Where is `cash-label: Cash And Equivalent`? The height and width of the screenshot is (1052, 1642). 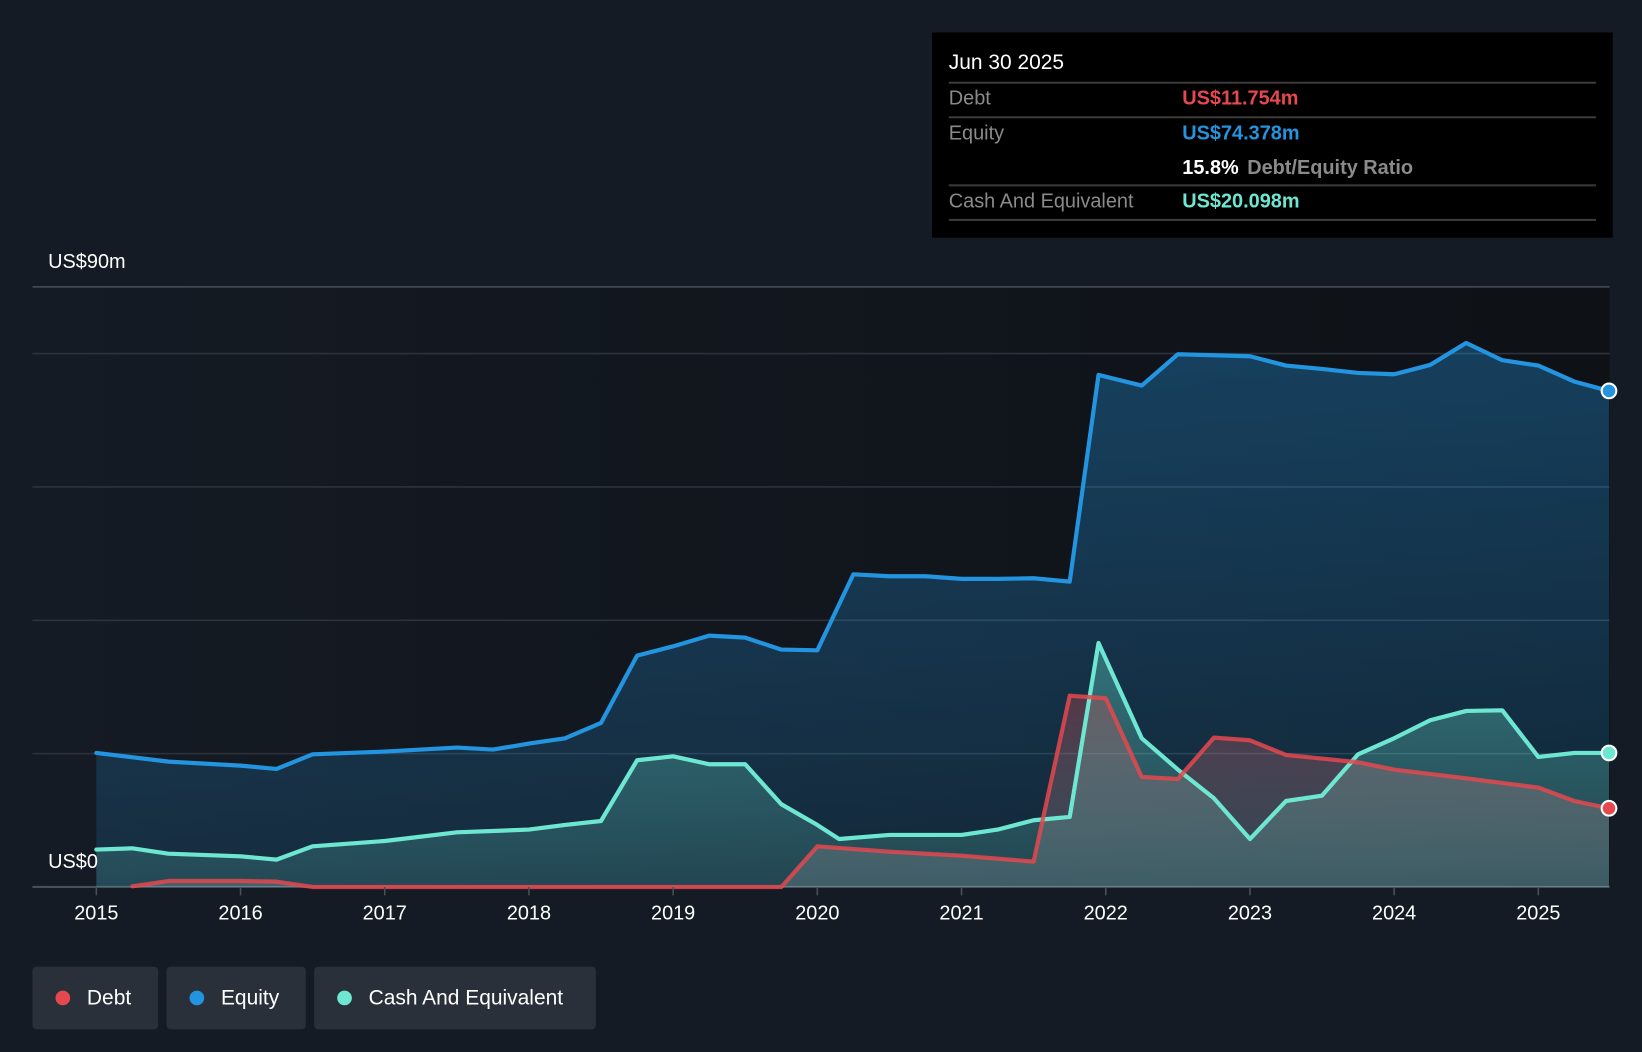 cash-label: Cash And Equivalent is located at coordinates (1041, 201).